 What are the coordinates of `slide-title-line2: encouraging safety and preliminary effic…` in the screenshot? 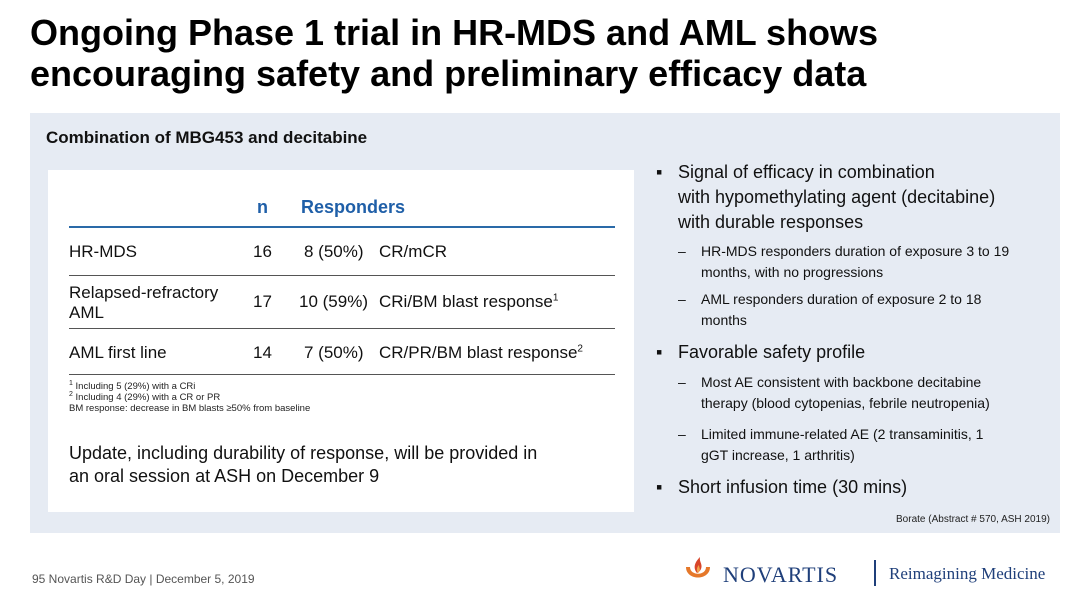 It's located at (448, 73).